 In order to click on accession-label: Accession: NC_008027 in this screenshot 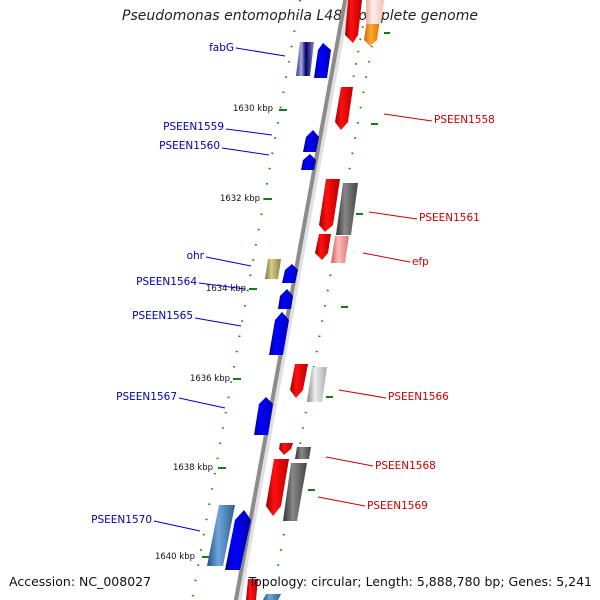, I will do `click(80, 581)`.